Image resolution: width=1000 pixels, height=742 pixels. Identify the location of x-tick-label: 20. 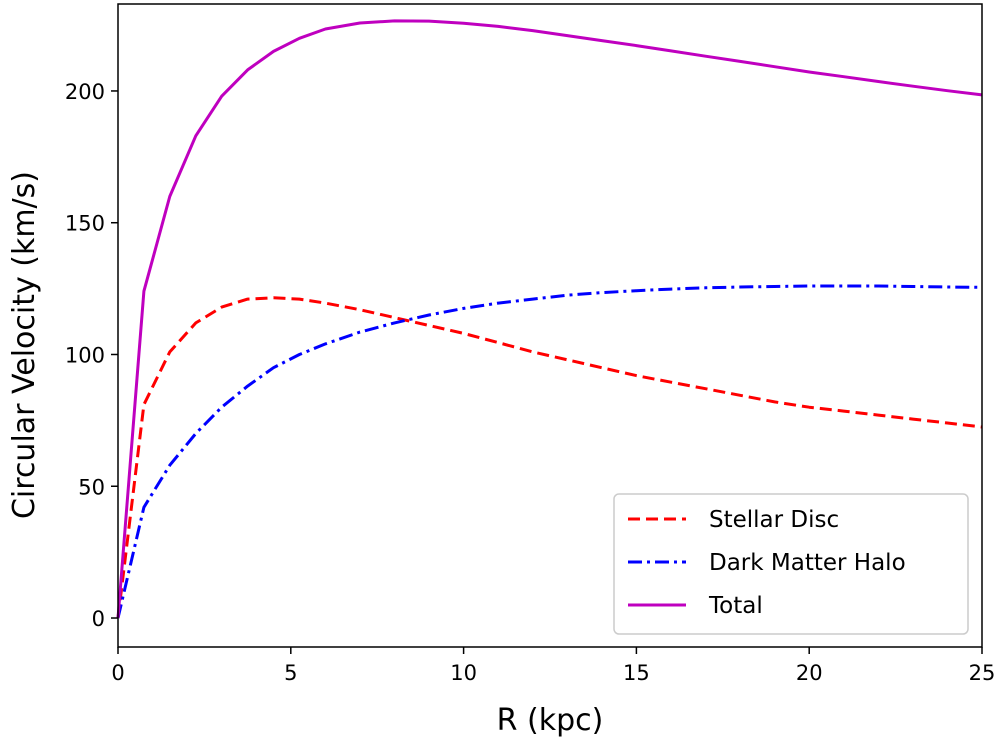
(809, 673).